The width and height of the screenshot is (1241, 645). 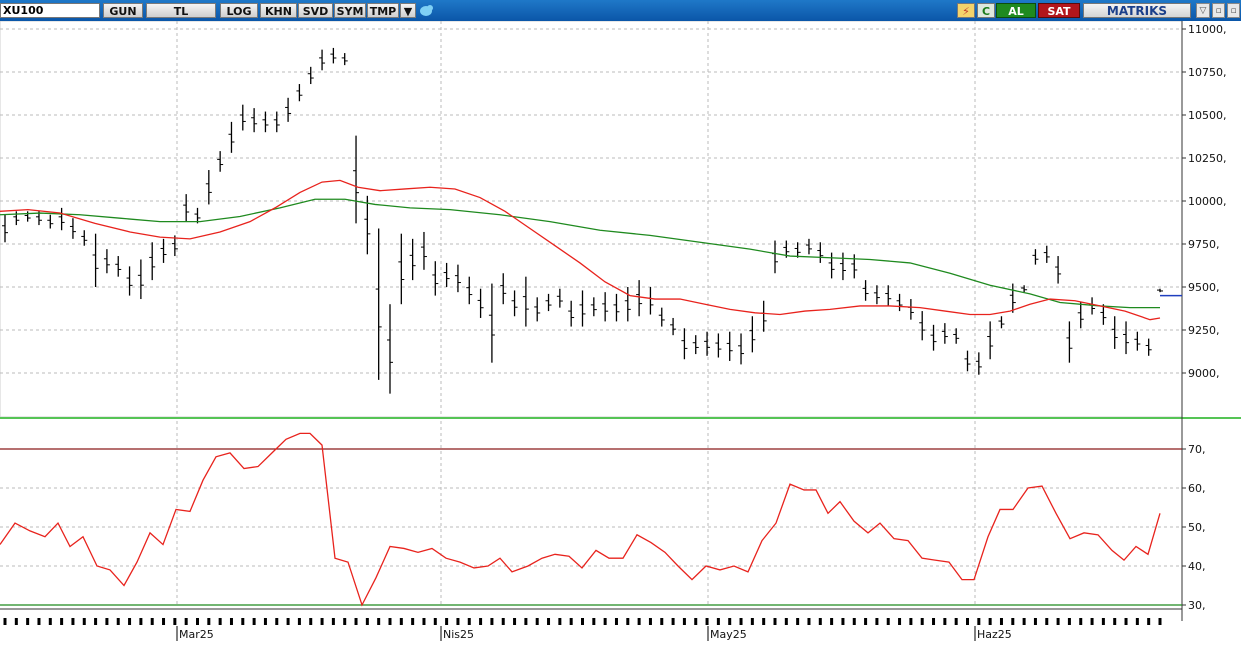 I want to click on rsi-tick-label: 70,, so click(x=1197, y=449).